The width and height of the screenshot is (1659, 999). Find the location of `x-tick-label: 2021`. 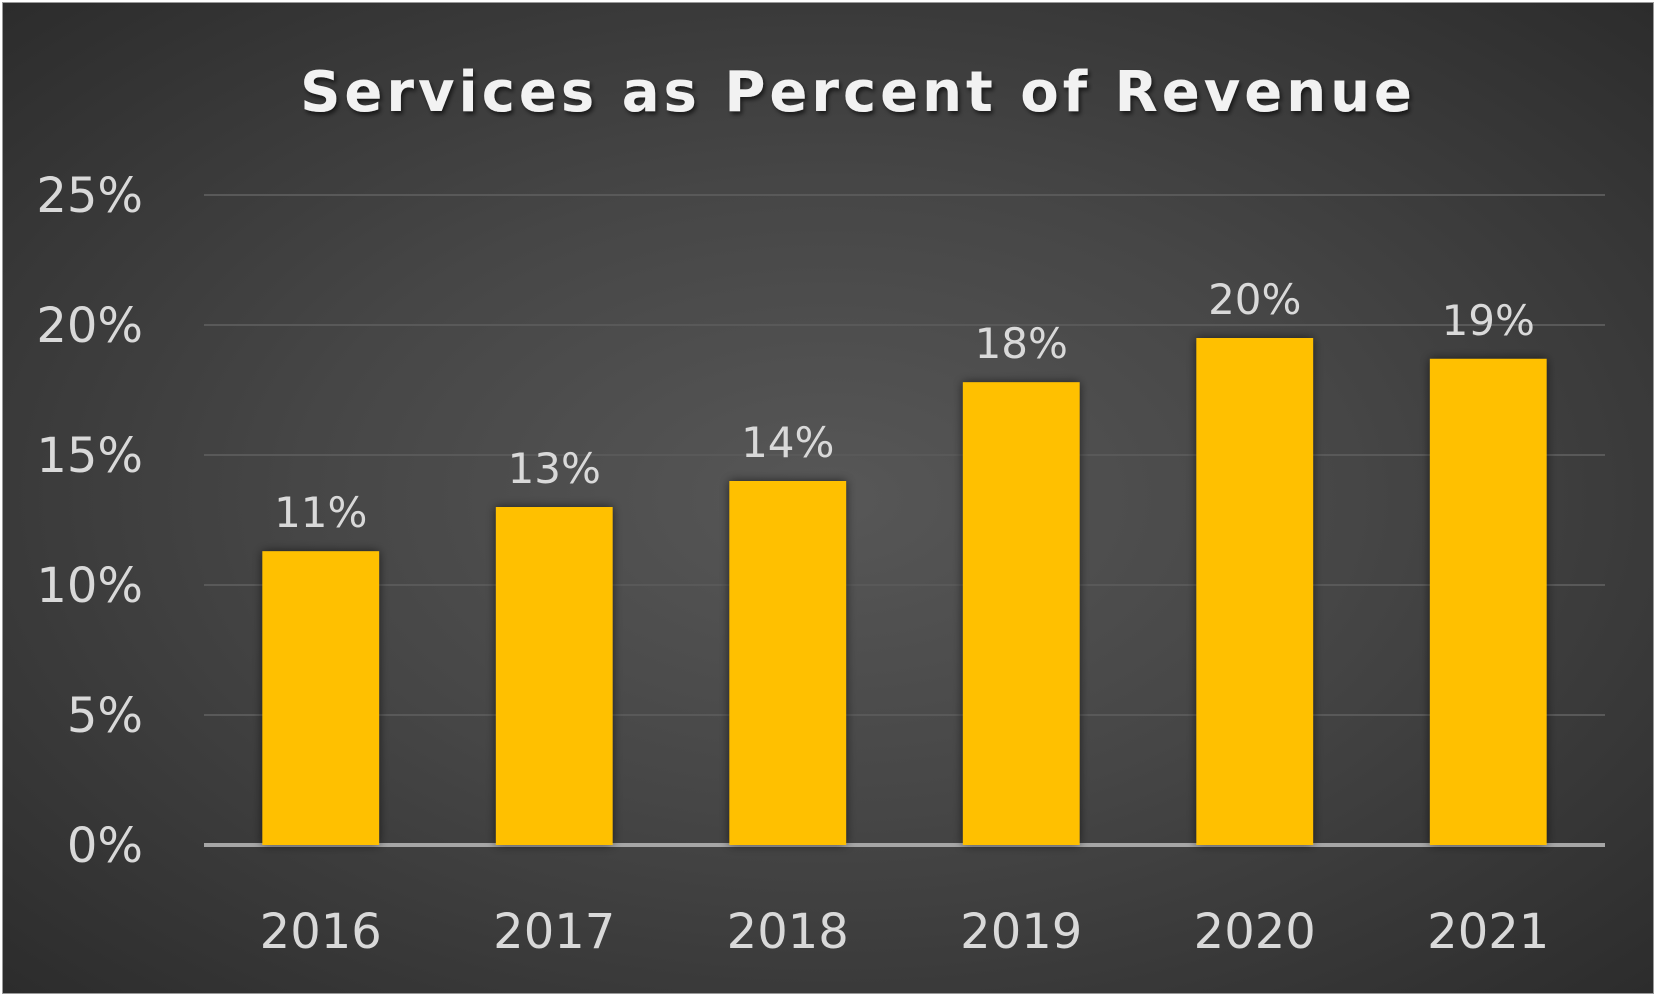

x-tick-label: 2021 is located at coordinates (1488, 932).